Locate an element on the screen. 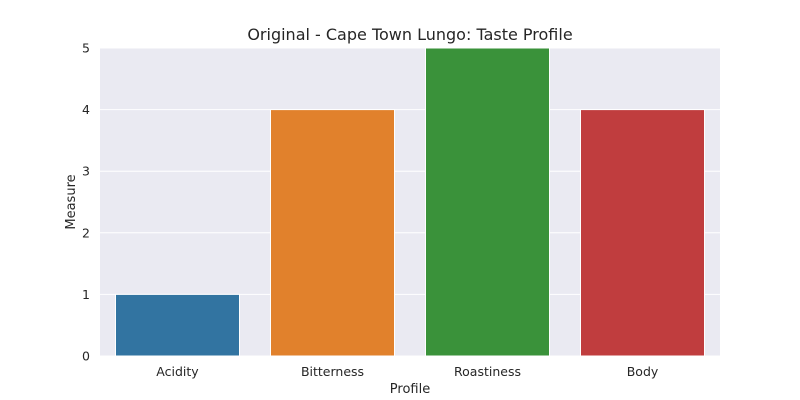  x-axis-ticks: Acidity Bitterness Roastiness Body is located at coordinates (407, 371).